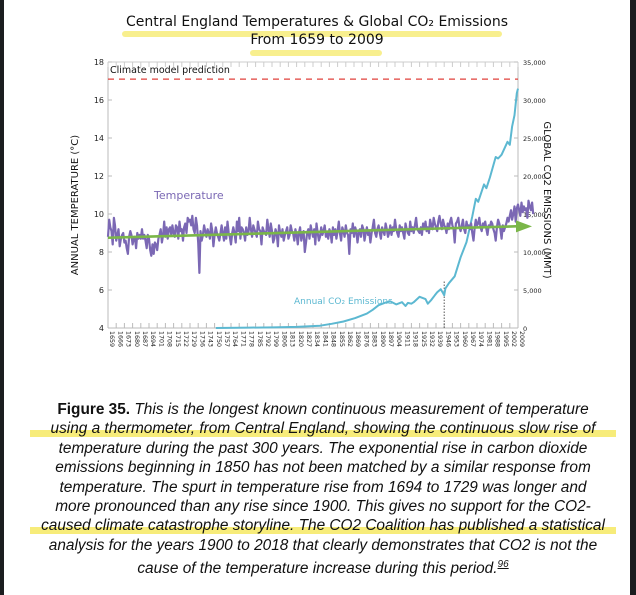 The image size is (636, 595). What do you see at coordinates (316, 53) in the screenshot?
I see `subtitle-highlight` at bounding box center [316, 53].